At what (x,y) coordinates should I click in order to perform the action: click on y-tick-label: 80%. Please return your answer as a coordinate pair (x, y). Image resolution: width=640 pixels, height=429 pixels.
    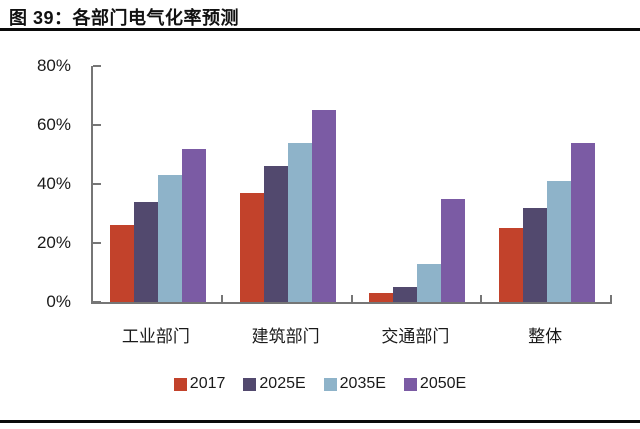
    Looking at the image, I should click on (53, 65).